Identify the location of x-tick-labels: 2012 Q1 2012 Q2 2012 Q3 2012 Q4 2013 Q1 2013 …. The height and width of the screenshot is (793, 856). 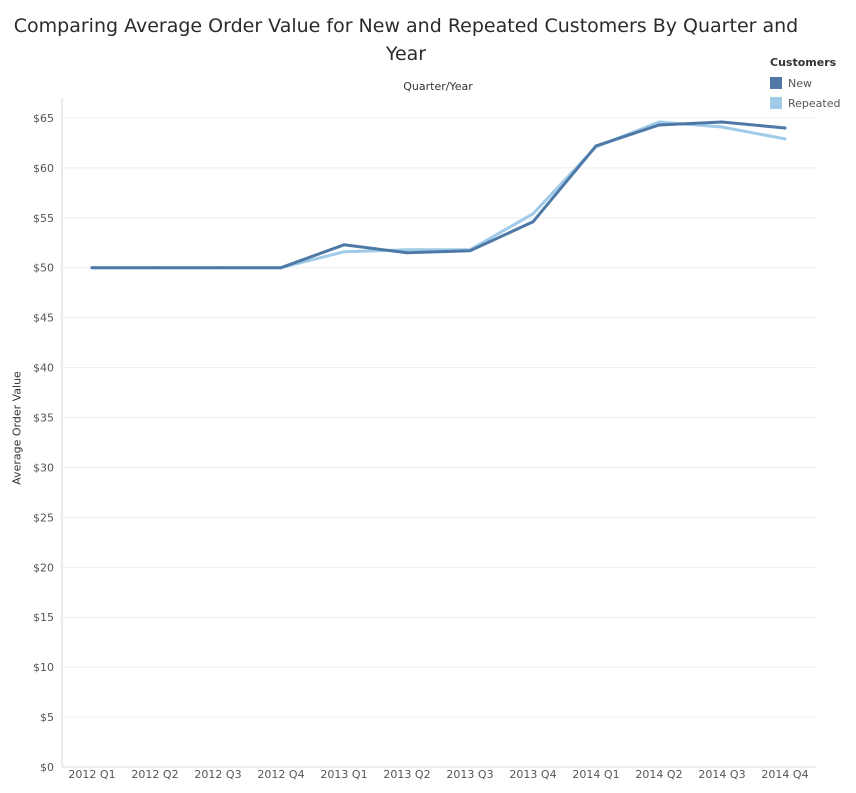
(438, 774).